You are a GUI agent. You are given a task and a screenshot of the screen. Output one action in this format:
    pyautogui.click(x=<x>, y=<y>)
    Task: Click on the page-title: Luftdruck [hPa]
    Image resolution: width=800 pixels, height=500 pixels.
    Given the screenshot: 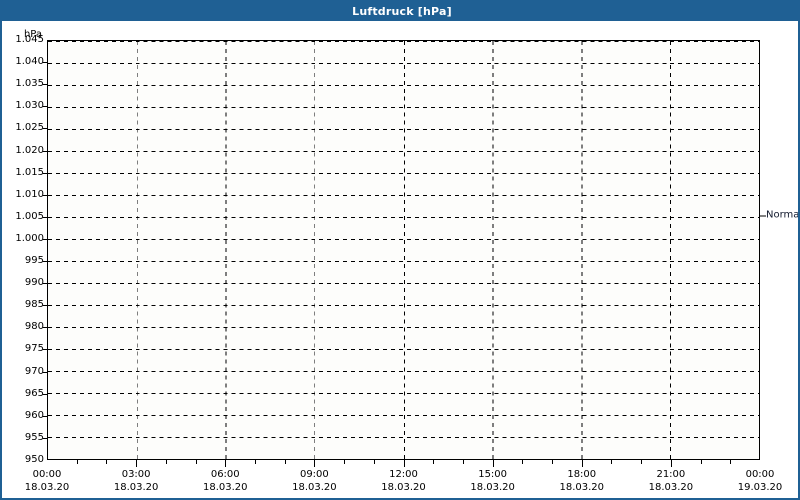 What is the action you would take?
    pyautogui.click(x=402, y=11)
    